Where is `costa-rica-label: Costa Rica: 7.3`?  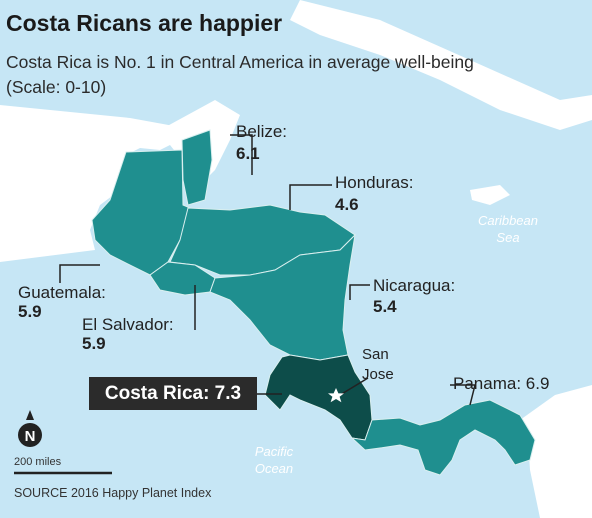
costa-rica-label: Costa Rica: 7.3 is located at coordinates (173, 393).